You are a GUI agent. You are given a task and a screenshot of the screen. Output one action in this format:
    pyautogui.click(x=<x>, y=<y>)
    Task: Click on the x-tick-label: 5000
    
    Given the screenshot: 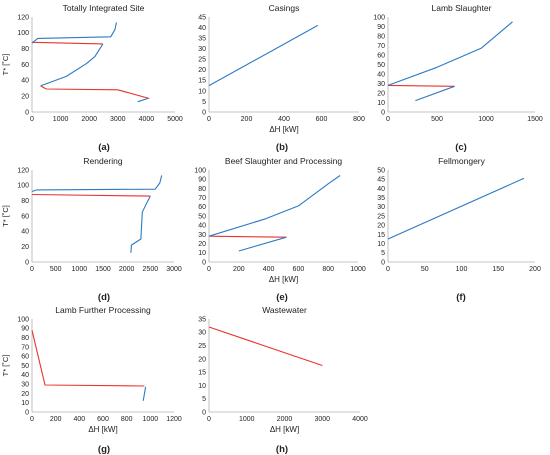 What is the action you would take?
    pyautogui.click(x=175, y=119)
    